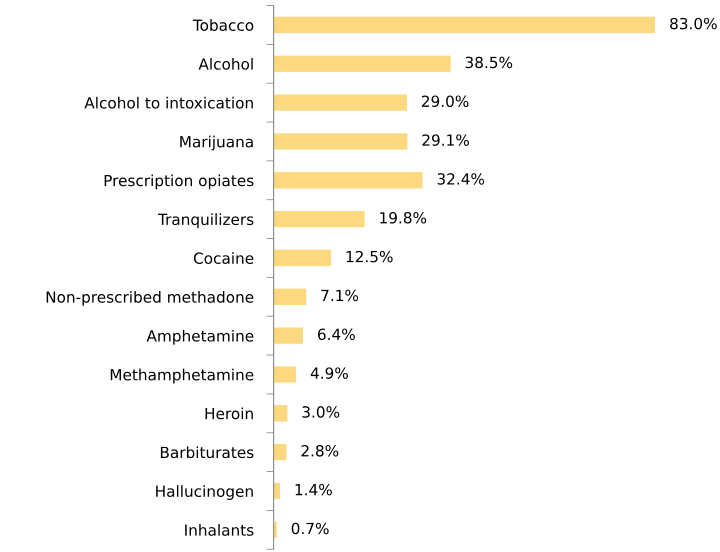 This screenshot has height=552, width=720. What do you see at coordinates (369, 256) in the screenshot?
I see `data-label: 12.5%` at bounding box center [369, 256].